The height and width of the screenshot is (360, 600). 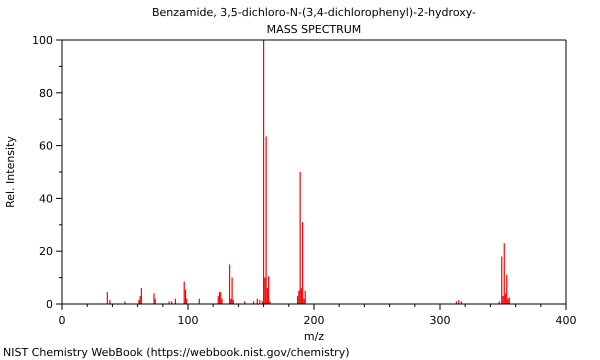 I want to click on chart-title: Benzamide, 3,5-dichloro-N-(3,4-dichlorophenyl)-2-hydroxy-, so click(x=314, y=12).